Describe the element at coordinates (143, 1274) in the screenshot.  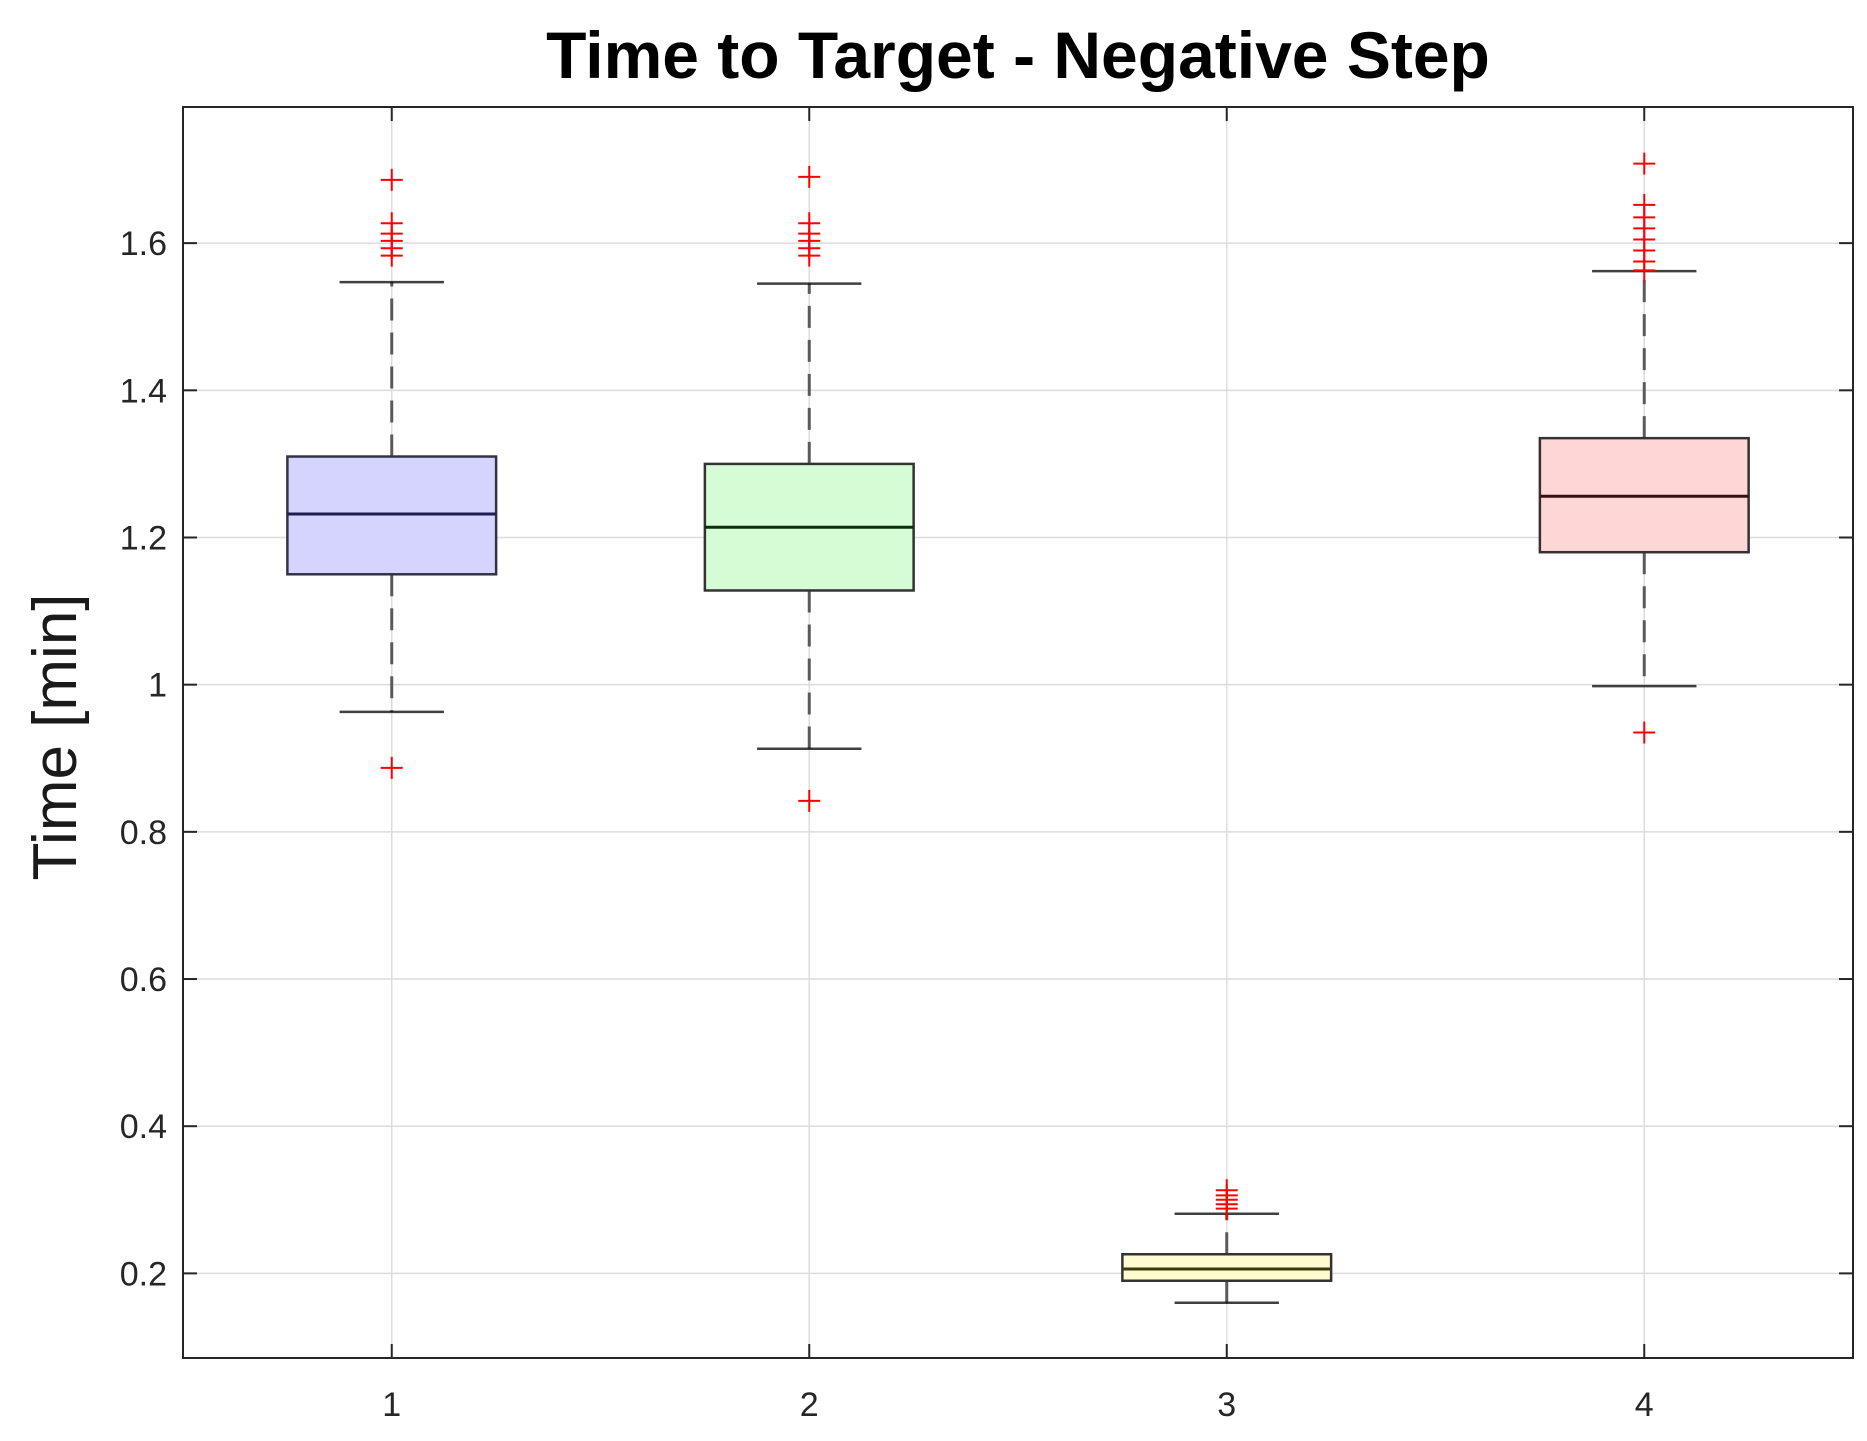
I see `y-tick-label: 0.2` at that location.